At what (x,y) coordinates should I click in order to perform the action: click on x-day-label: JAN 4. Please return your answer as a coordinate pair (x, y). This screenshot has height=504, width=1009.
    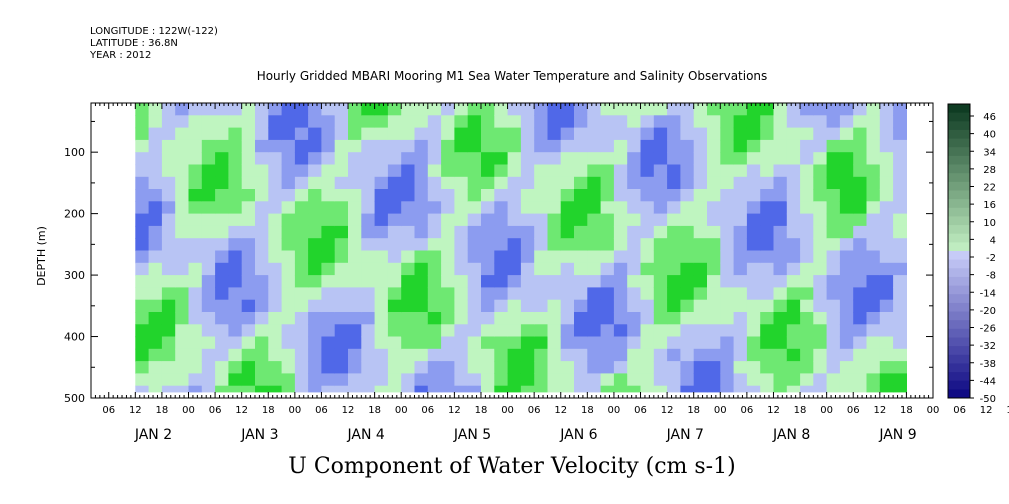
    Looking at the image, I should click on (366, 435).